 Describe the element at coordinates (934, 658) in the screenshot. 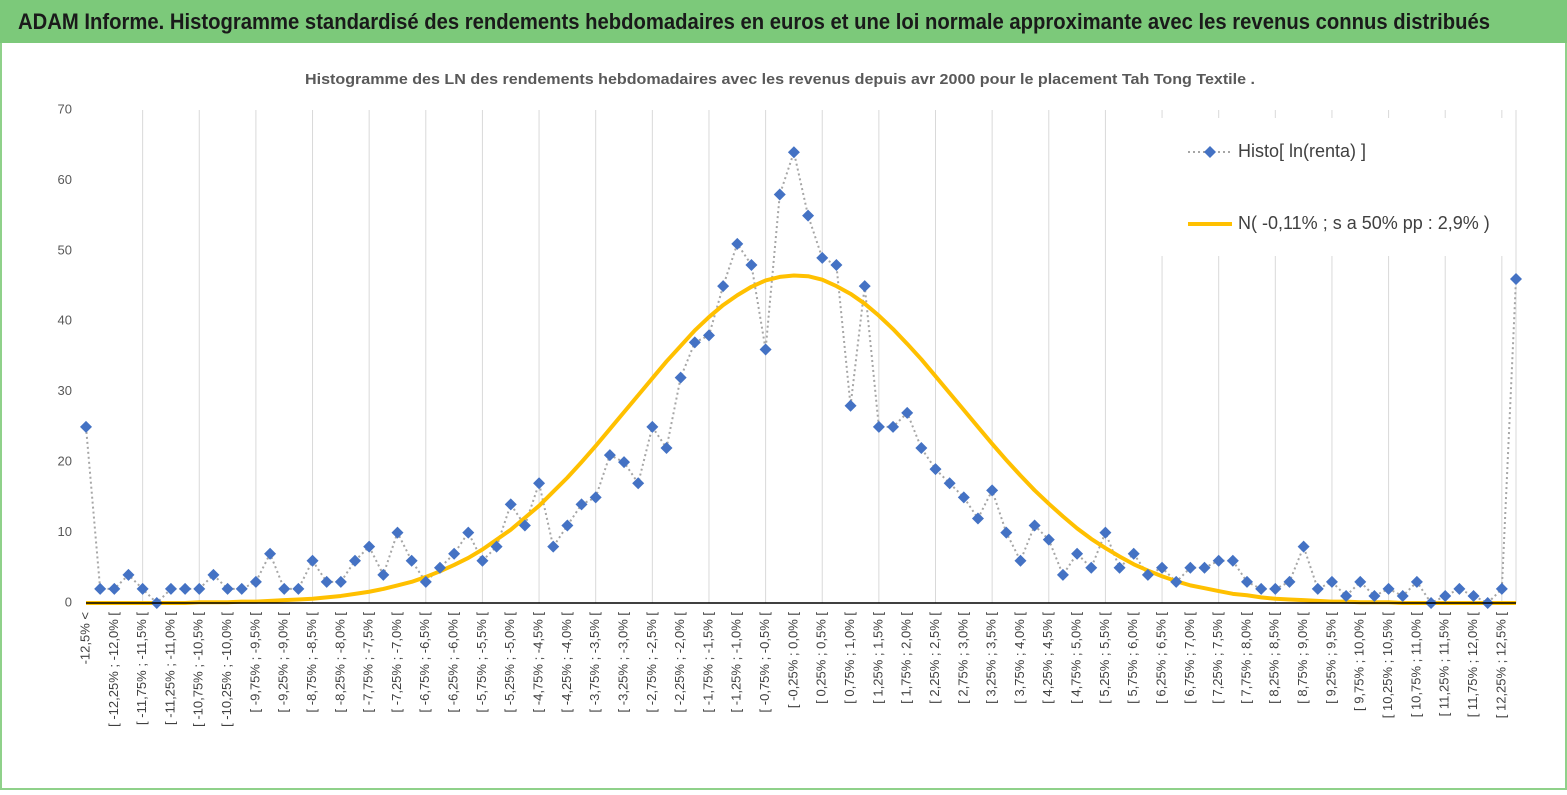

I see `x-tick-label: [ 2,25% ; 2,5% [` at that location.